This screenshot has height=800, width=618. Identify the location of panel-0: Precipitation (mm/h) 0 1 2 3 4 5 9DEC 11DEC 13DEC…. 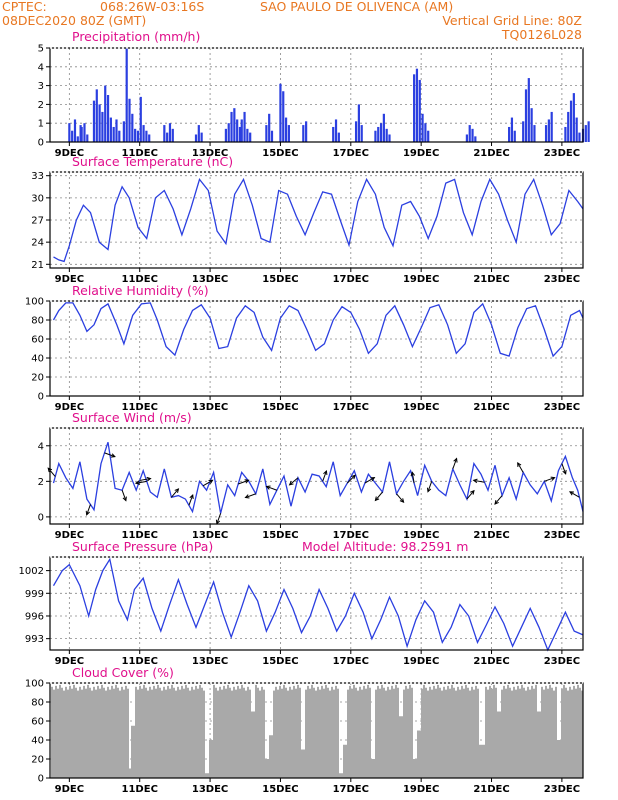
(314, 94).